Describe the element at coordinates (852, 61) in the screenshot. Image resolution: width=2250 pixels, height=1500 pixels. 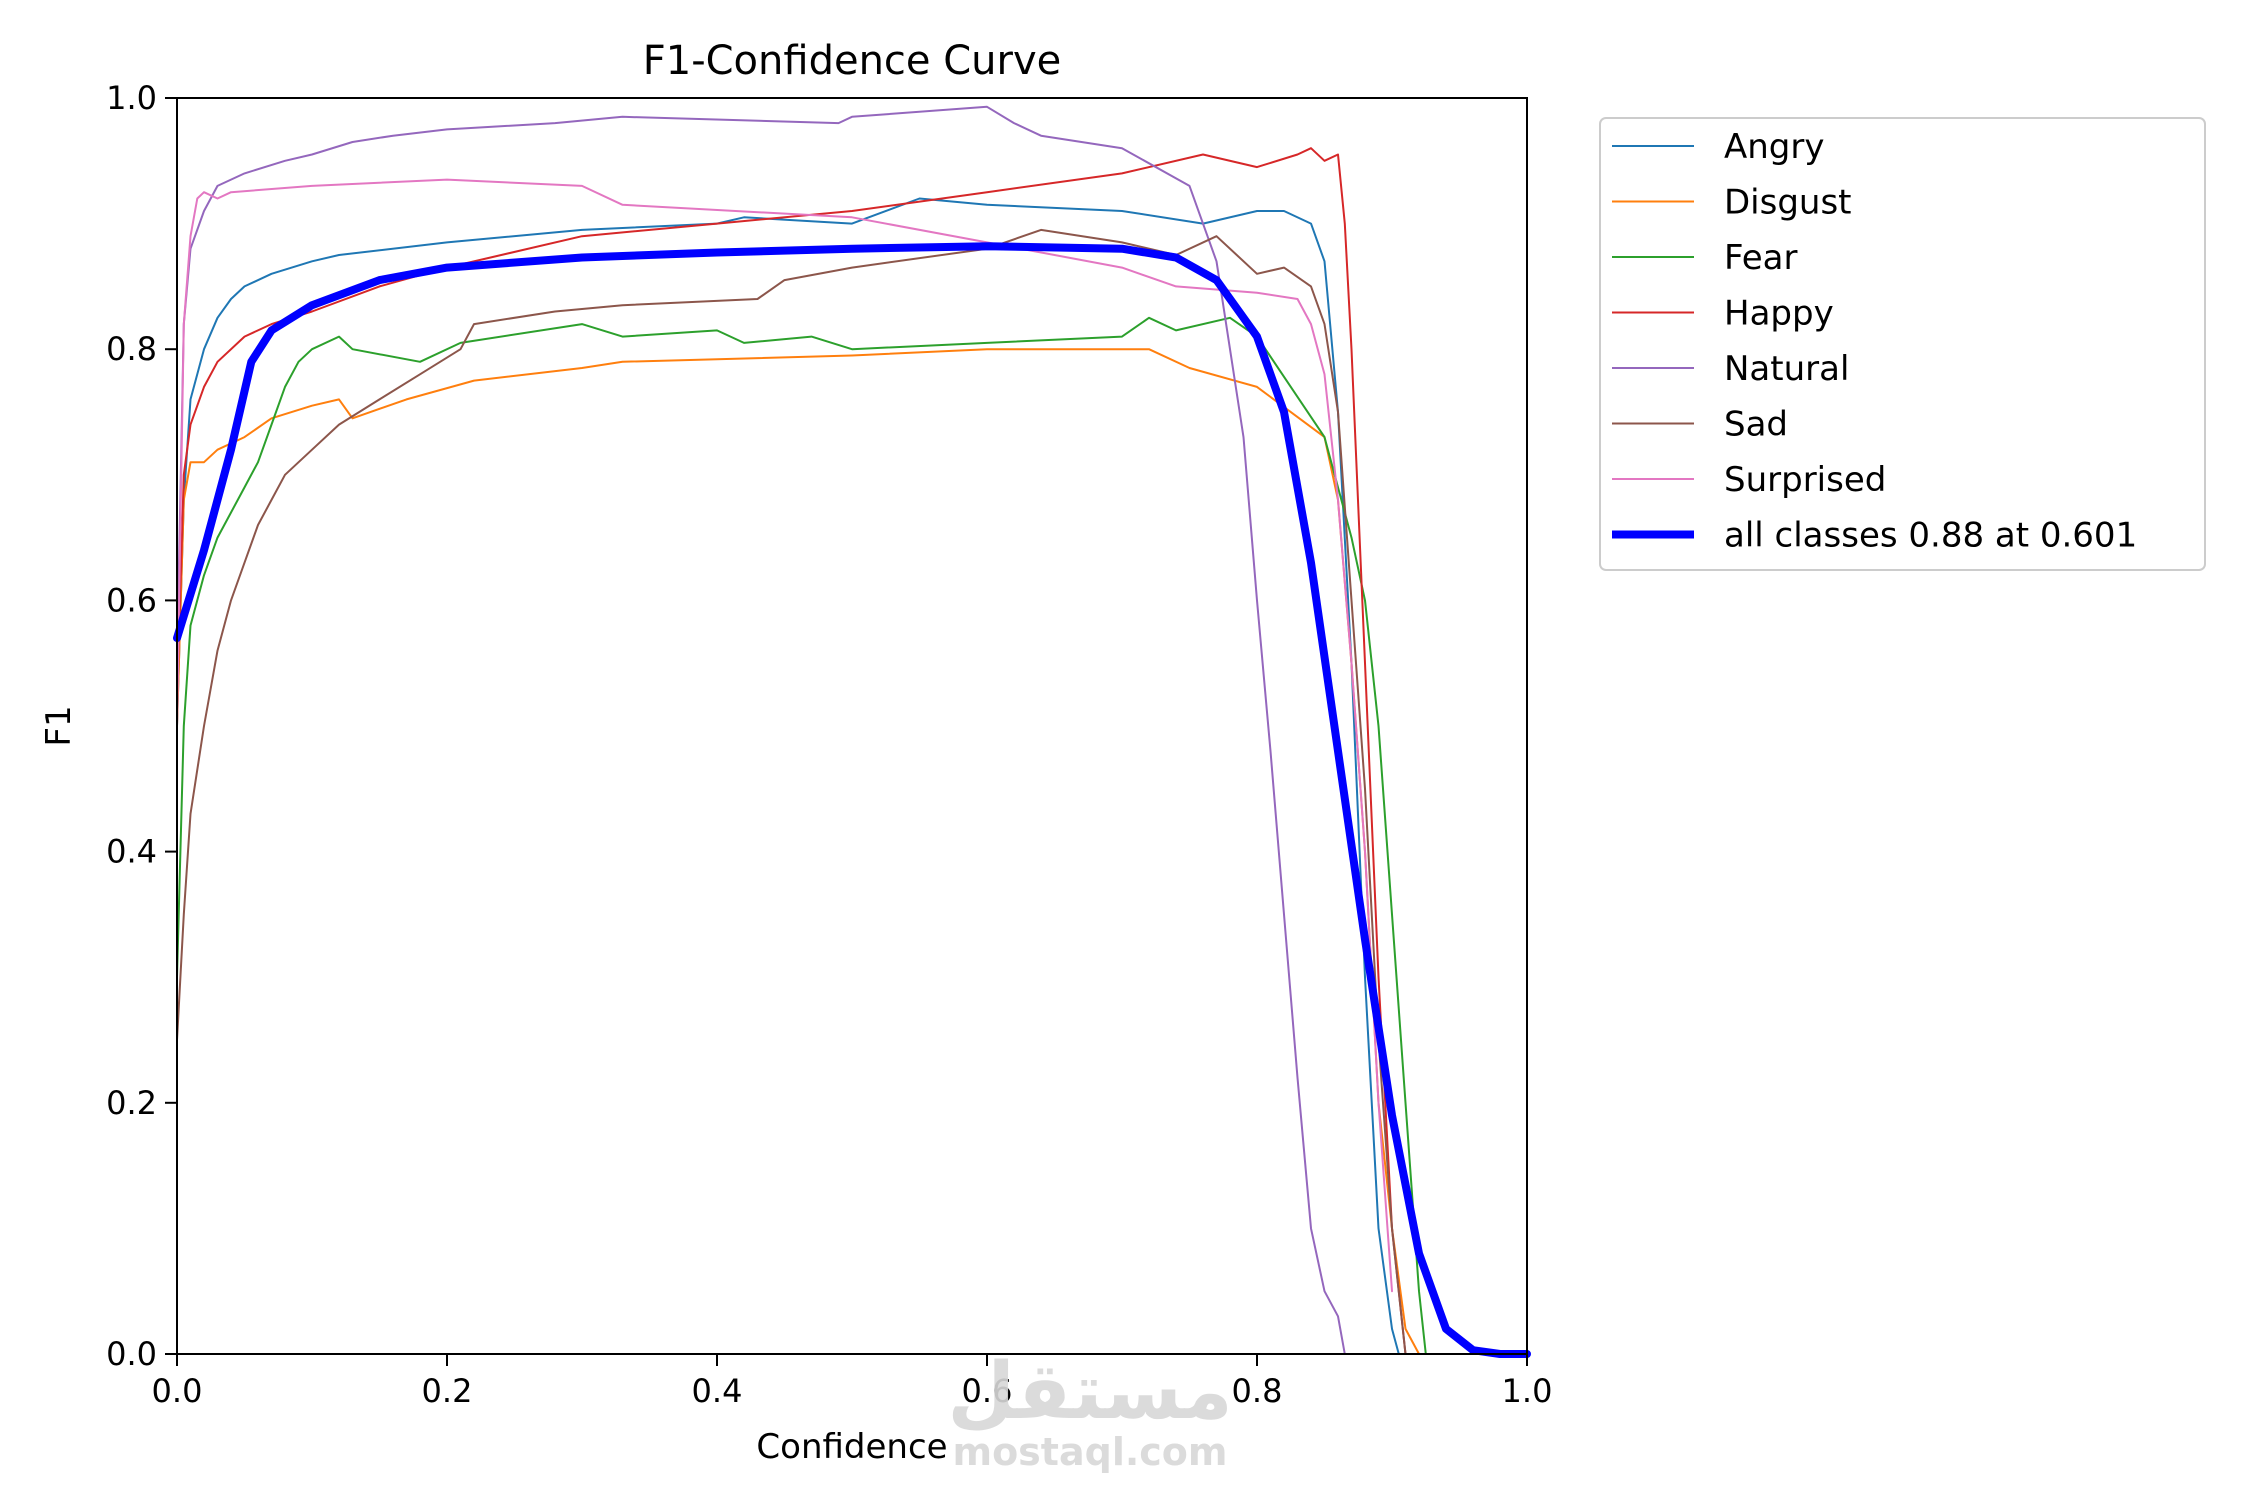
I see `chart-title: F1-Confidence Curve` at that location.